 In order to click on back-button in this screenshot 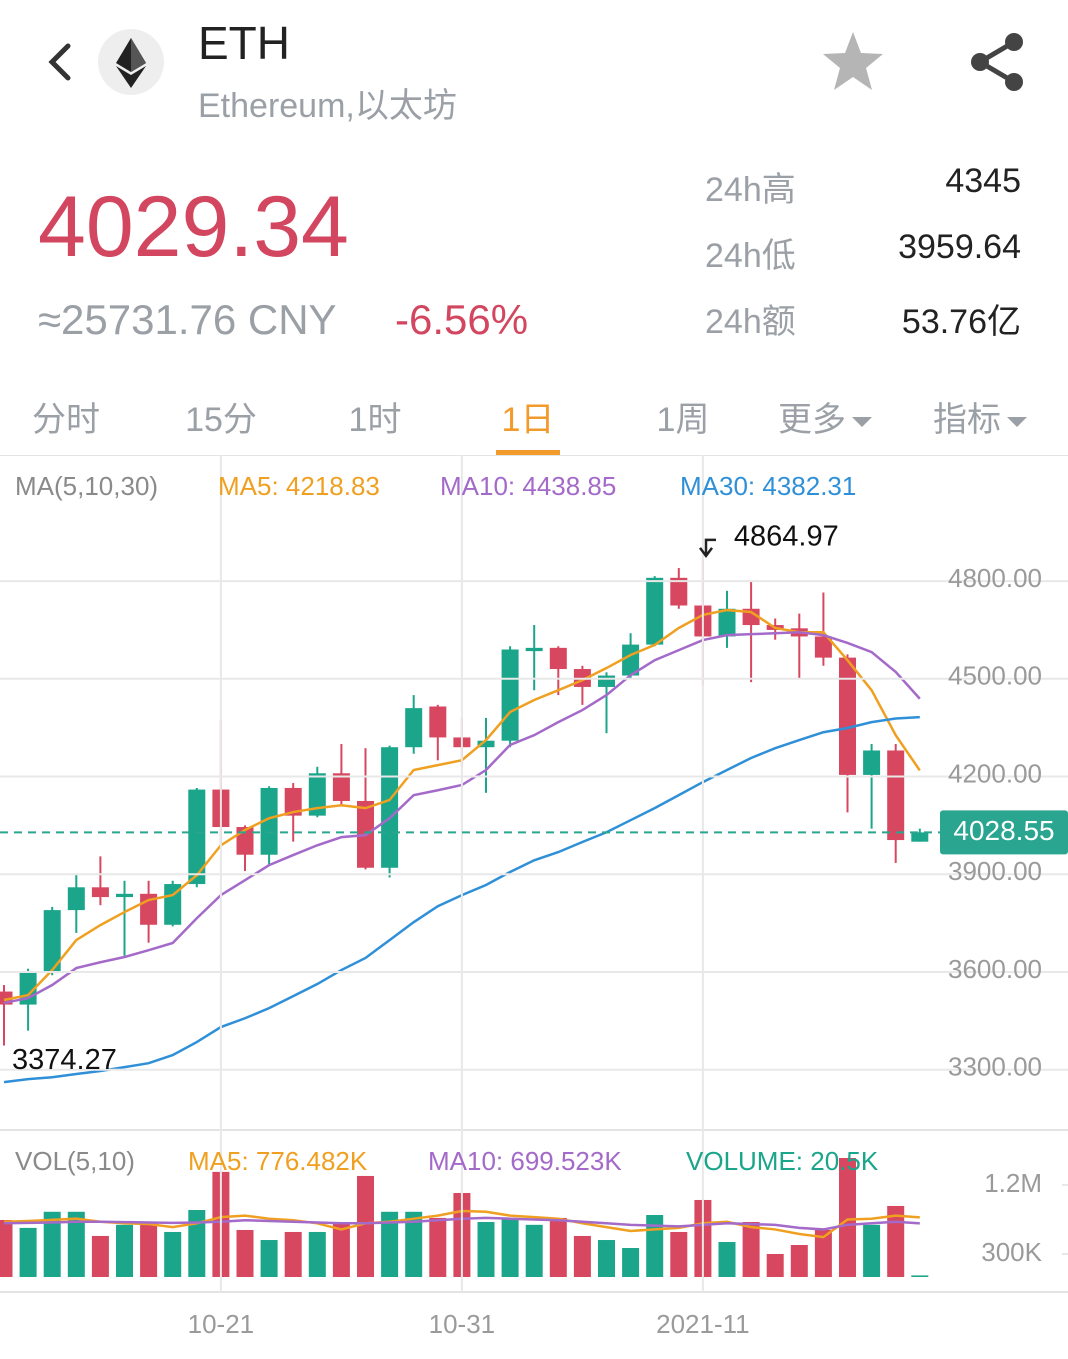, I will do `click(62, 62)`.